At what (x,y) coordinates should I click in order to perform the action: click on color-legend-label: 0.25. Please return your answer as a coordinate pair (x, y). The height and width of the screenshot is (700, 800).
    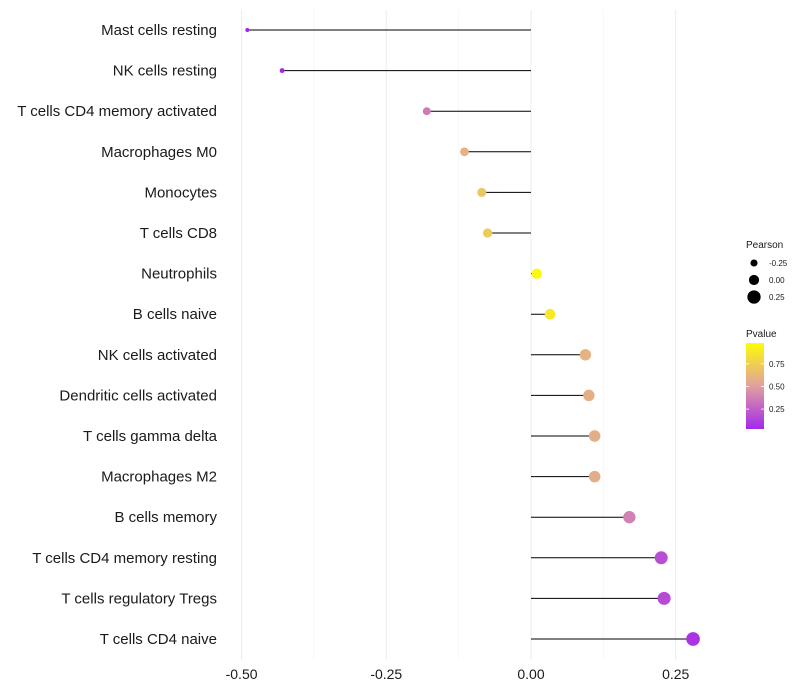
    Looking at the image, I should click on (777, 409).